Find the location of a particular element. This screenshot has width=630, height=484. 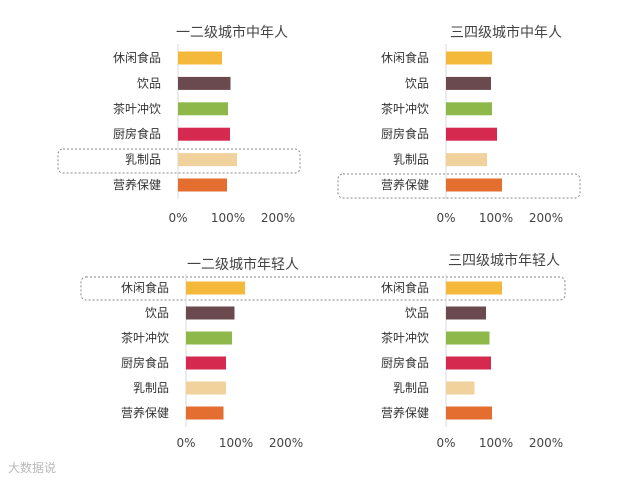

chart-title-1: 一二级城市中年人 is located at coordinates (232, 32).